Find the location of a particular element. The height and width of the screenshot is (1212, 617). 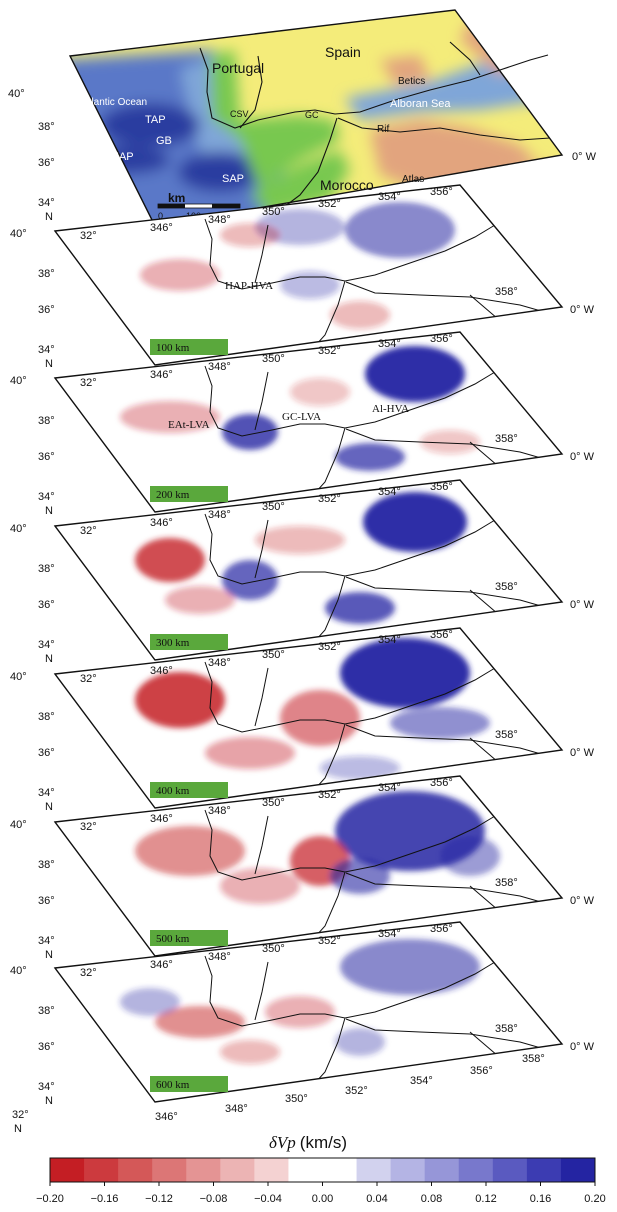

colorbar-tick-label: 0.12 is located at coordinates (485, 1199).